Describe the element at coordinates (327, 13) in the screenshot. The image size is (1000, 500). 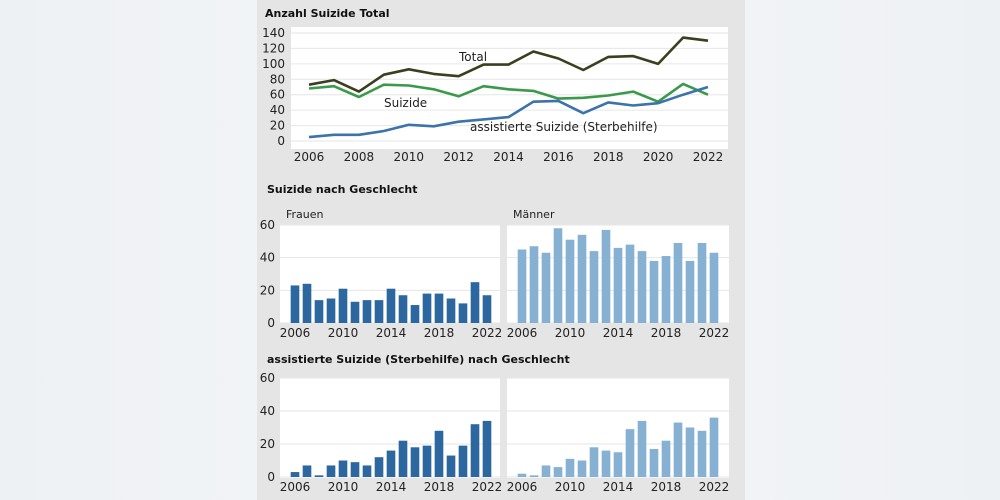
I see `top-chart-title: Anzahl Suizide Total` at that location.